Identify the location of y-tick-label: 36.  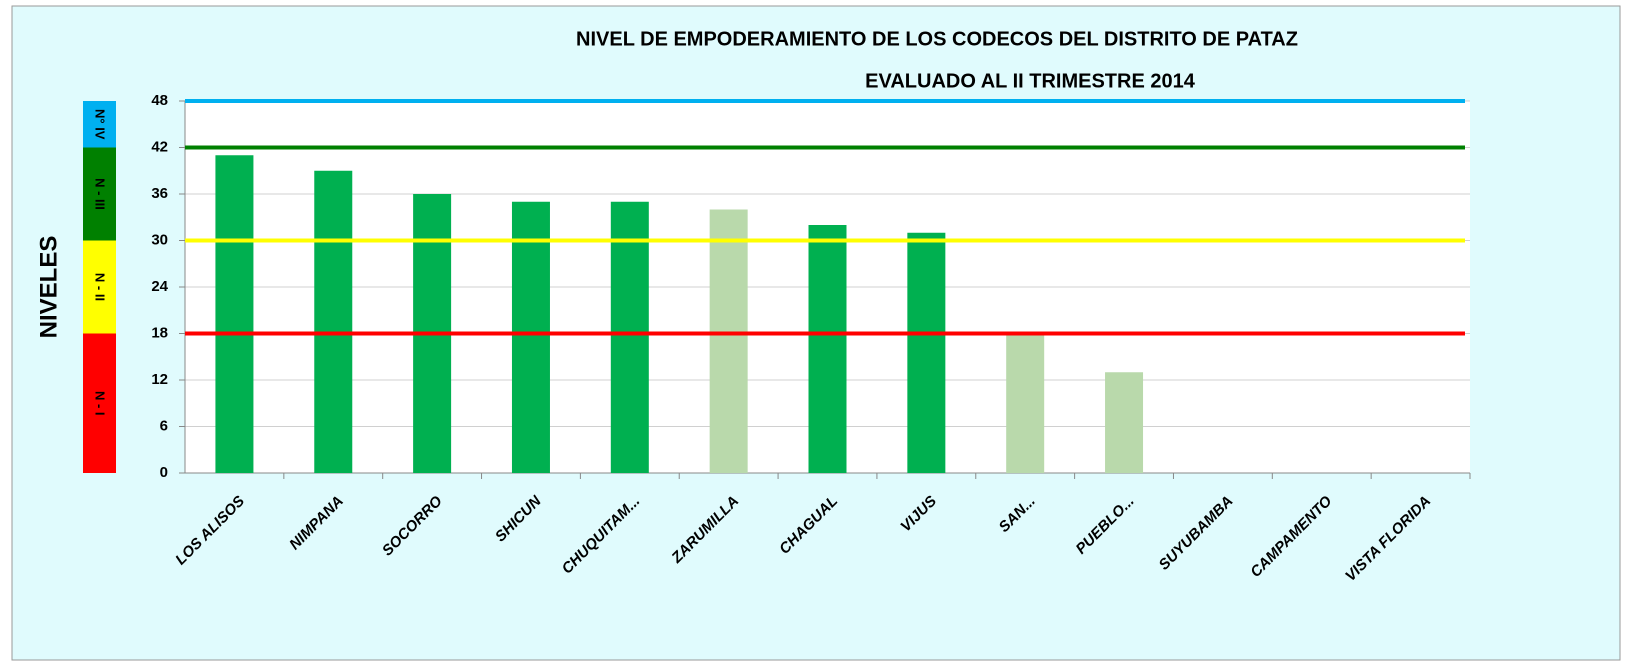
(159, 193).